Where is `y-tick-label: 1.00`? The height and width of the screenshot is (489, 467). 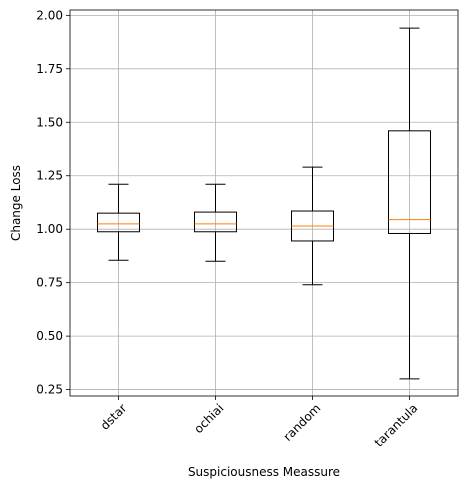
y-tick-label: 1.00 is located at coordinates (49, 229).